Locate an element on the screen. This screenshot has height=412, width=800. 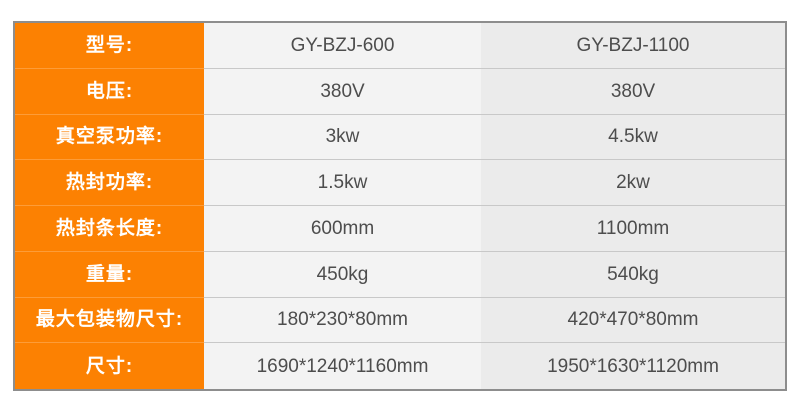
spec-value-model-1100: 540kg is located at coordinates (633, 274).